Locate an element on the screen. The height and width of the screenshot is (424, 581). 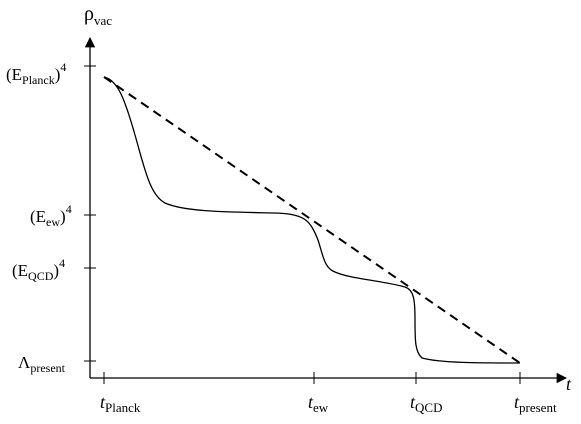
x-tick-label-ew: tew is located at coordinates (318, 403).